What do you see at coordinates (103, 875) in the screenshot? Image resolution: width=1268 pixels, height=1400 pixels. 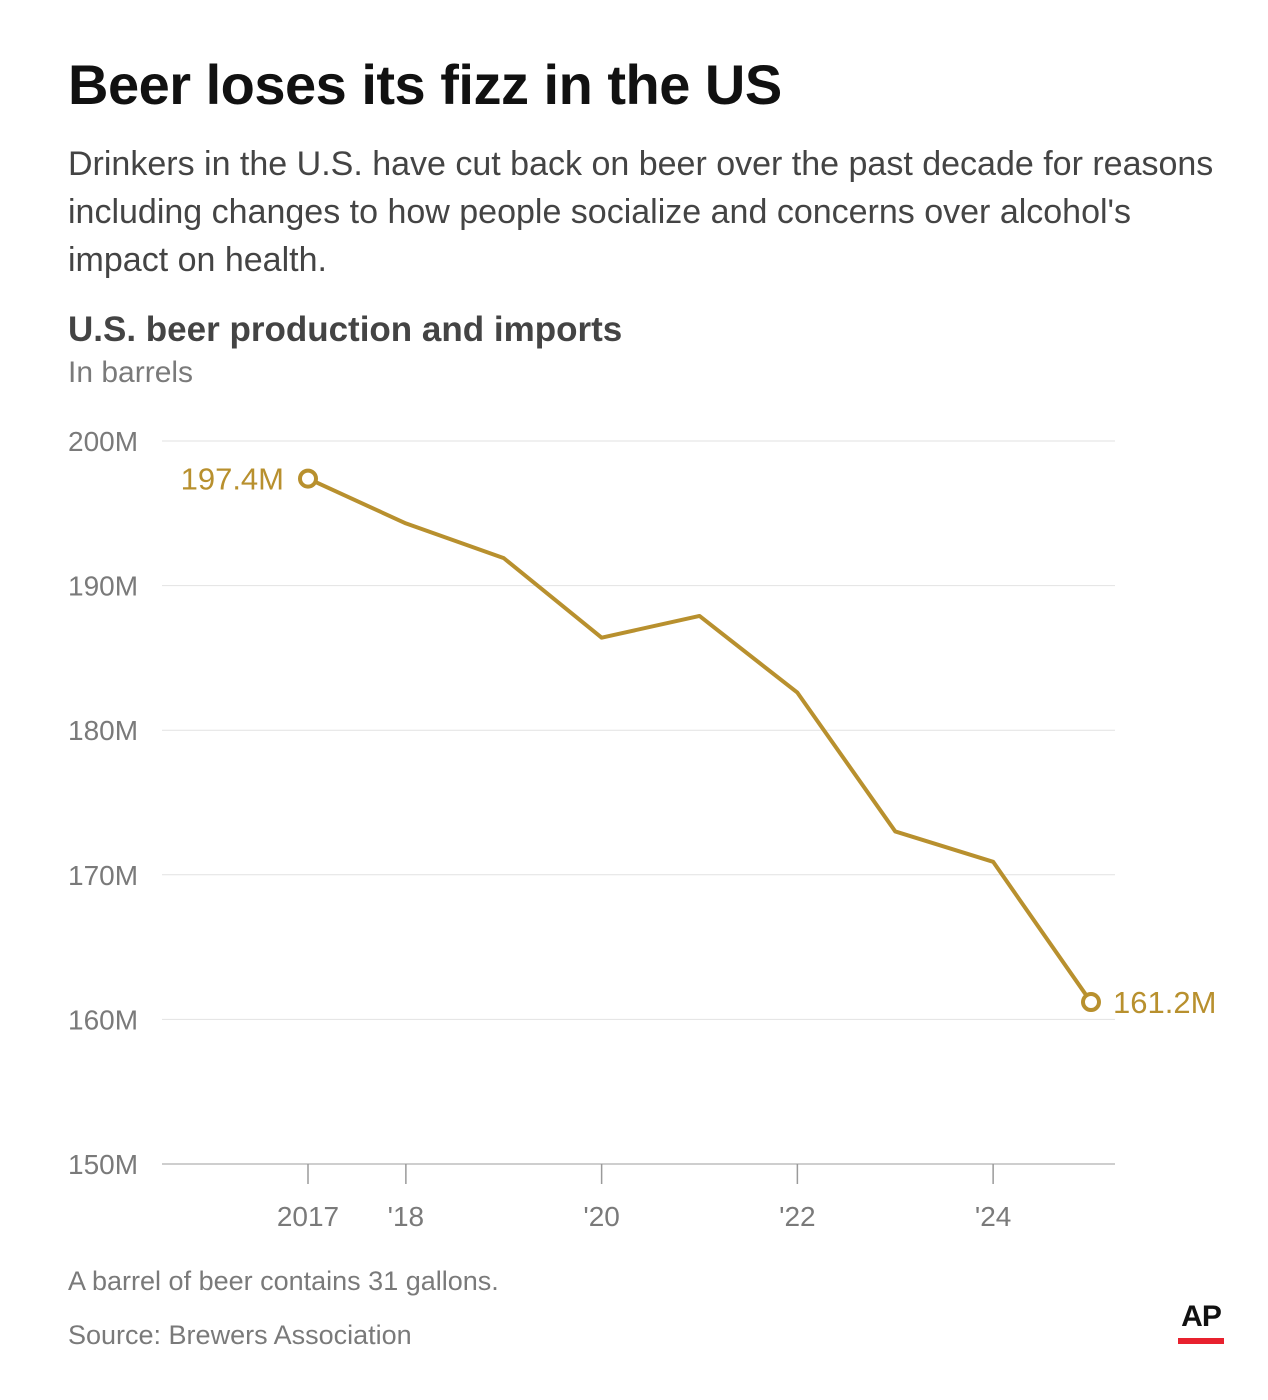 I see `y-tick-label: 170M` at bounding box center [103, 875].